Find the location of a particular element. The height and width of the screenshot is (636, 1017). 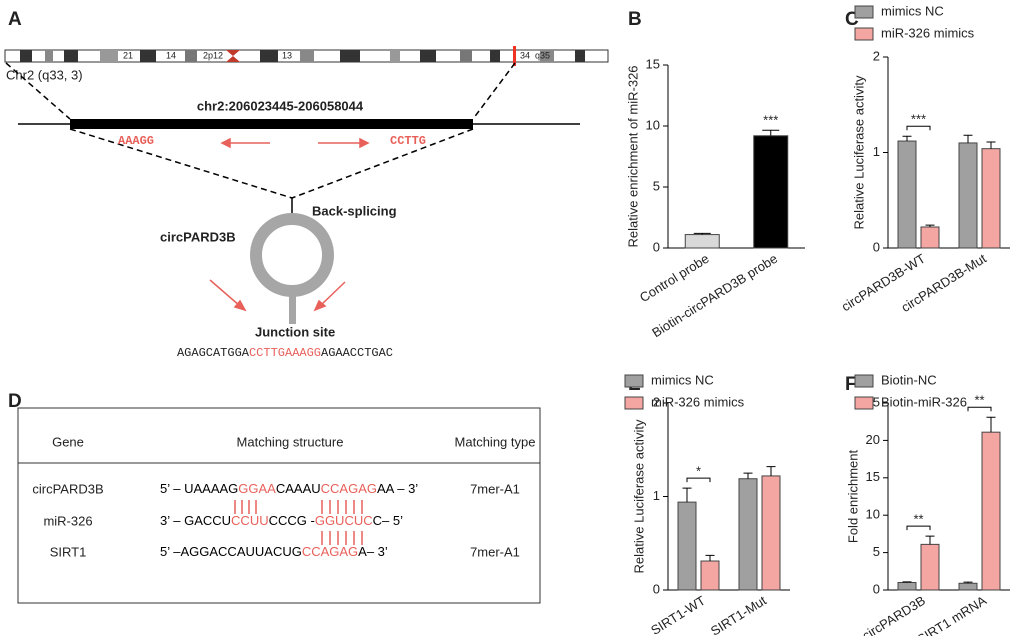

legend-label: Biotin-miR-326 is located at coordinates (924, 401).